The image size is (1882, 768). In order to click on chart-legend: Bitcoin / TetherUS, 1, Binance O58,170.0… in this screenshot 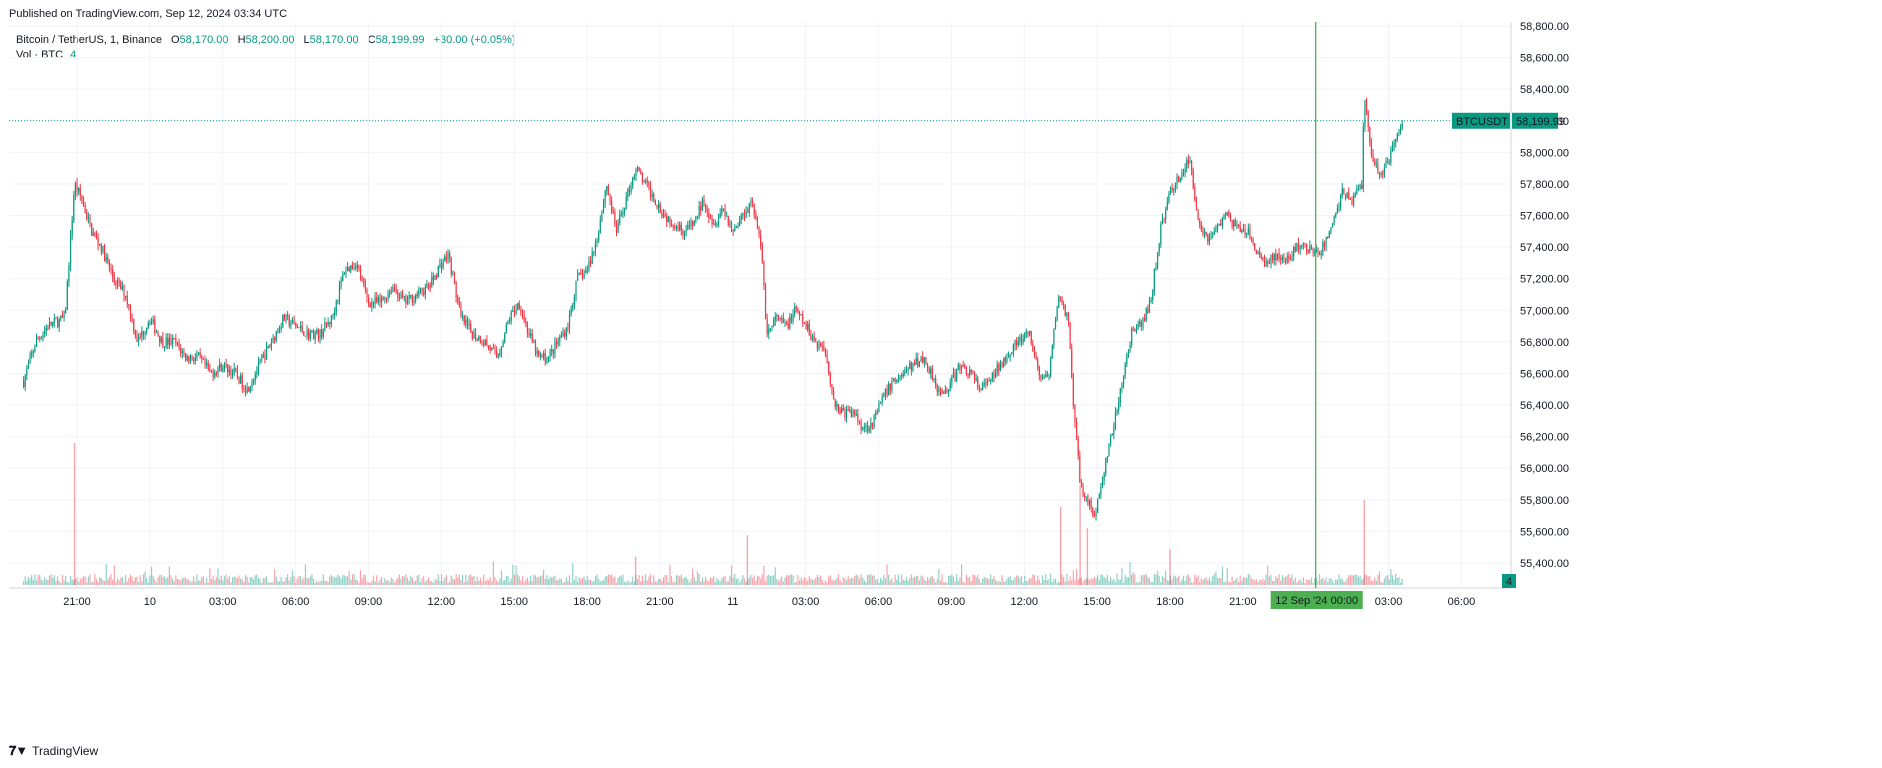, I will do `click(266, 48)`.